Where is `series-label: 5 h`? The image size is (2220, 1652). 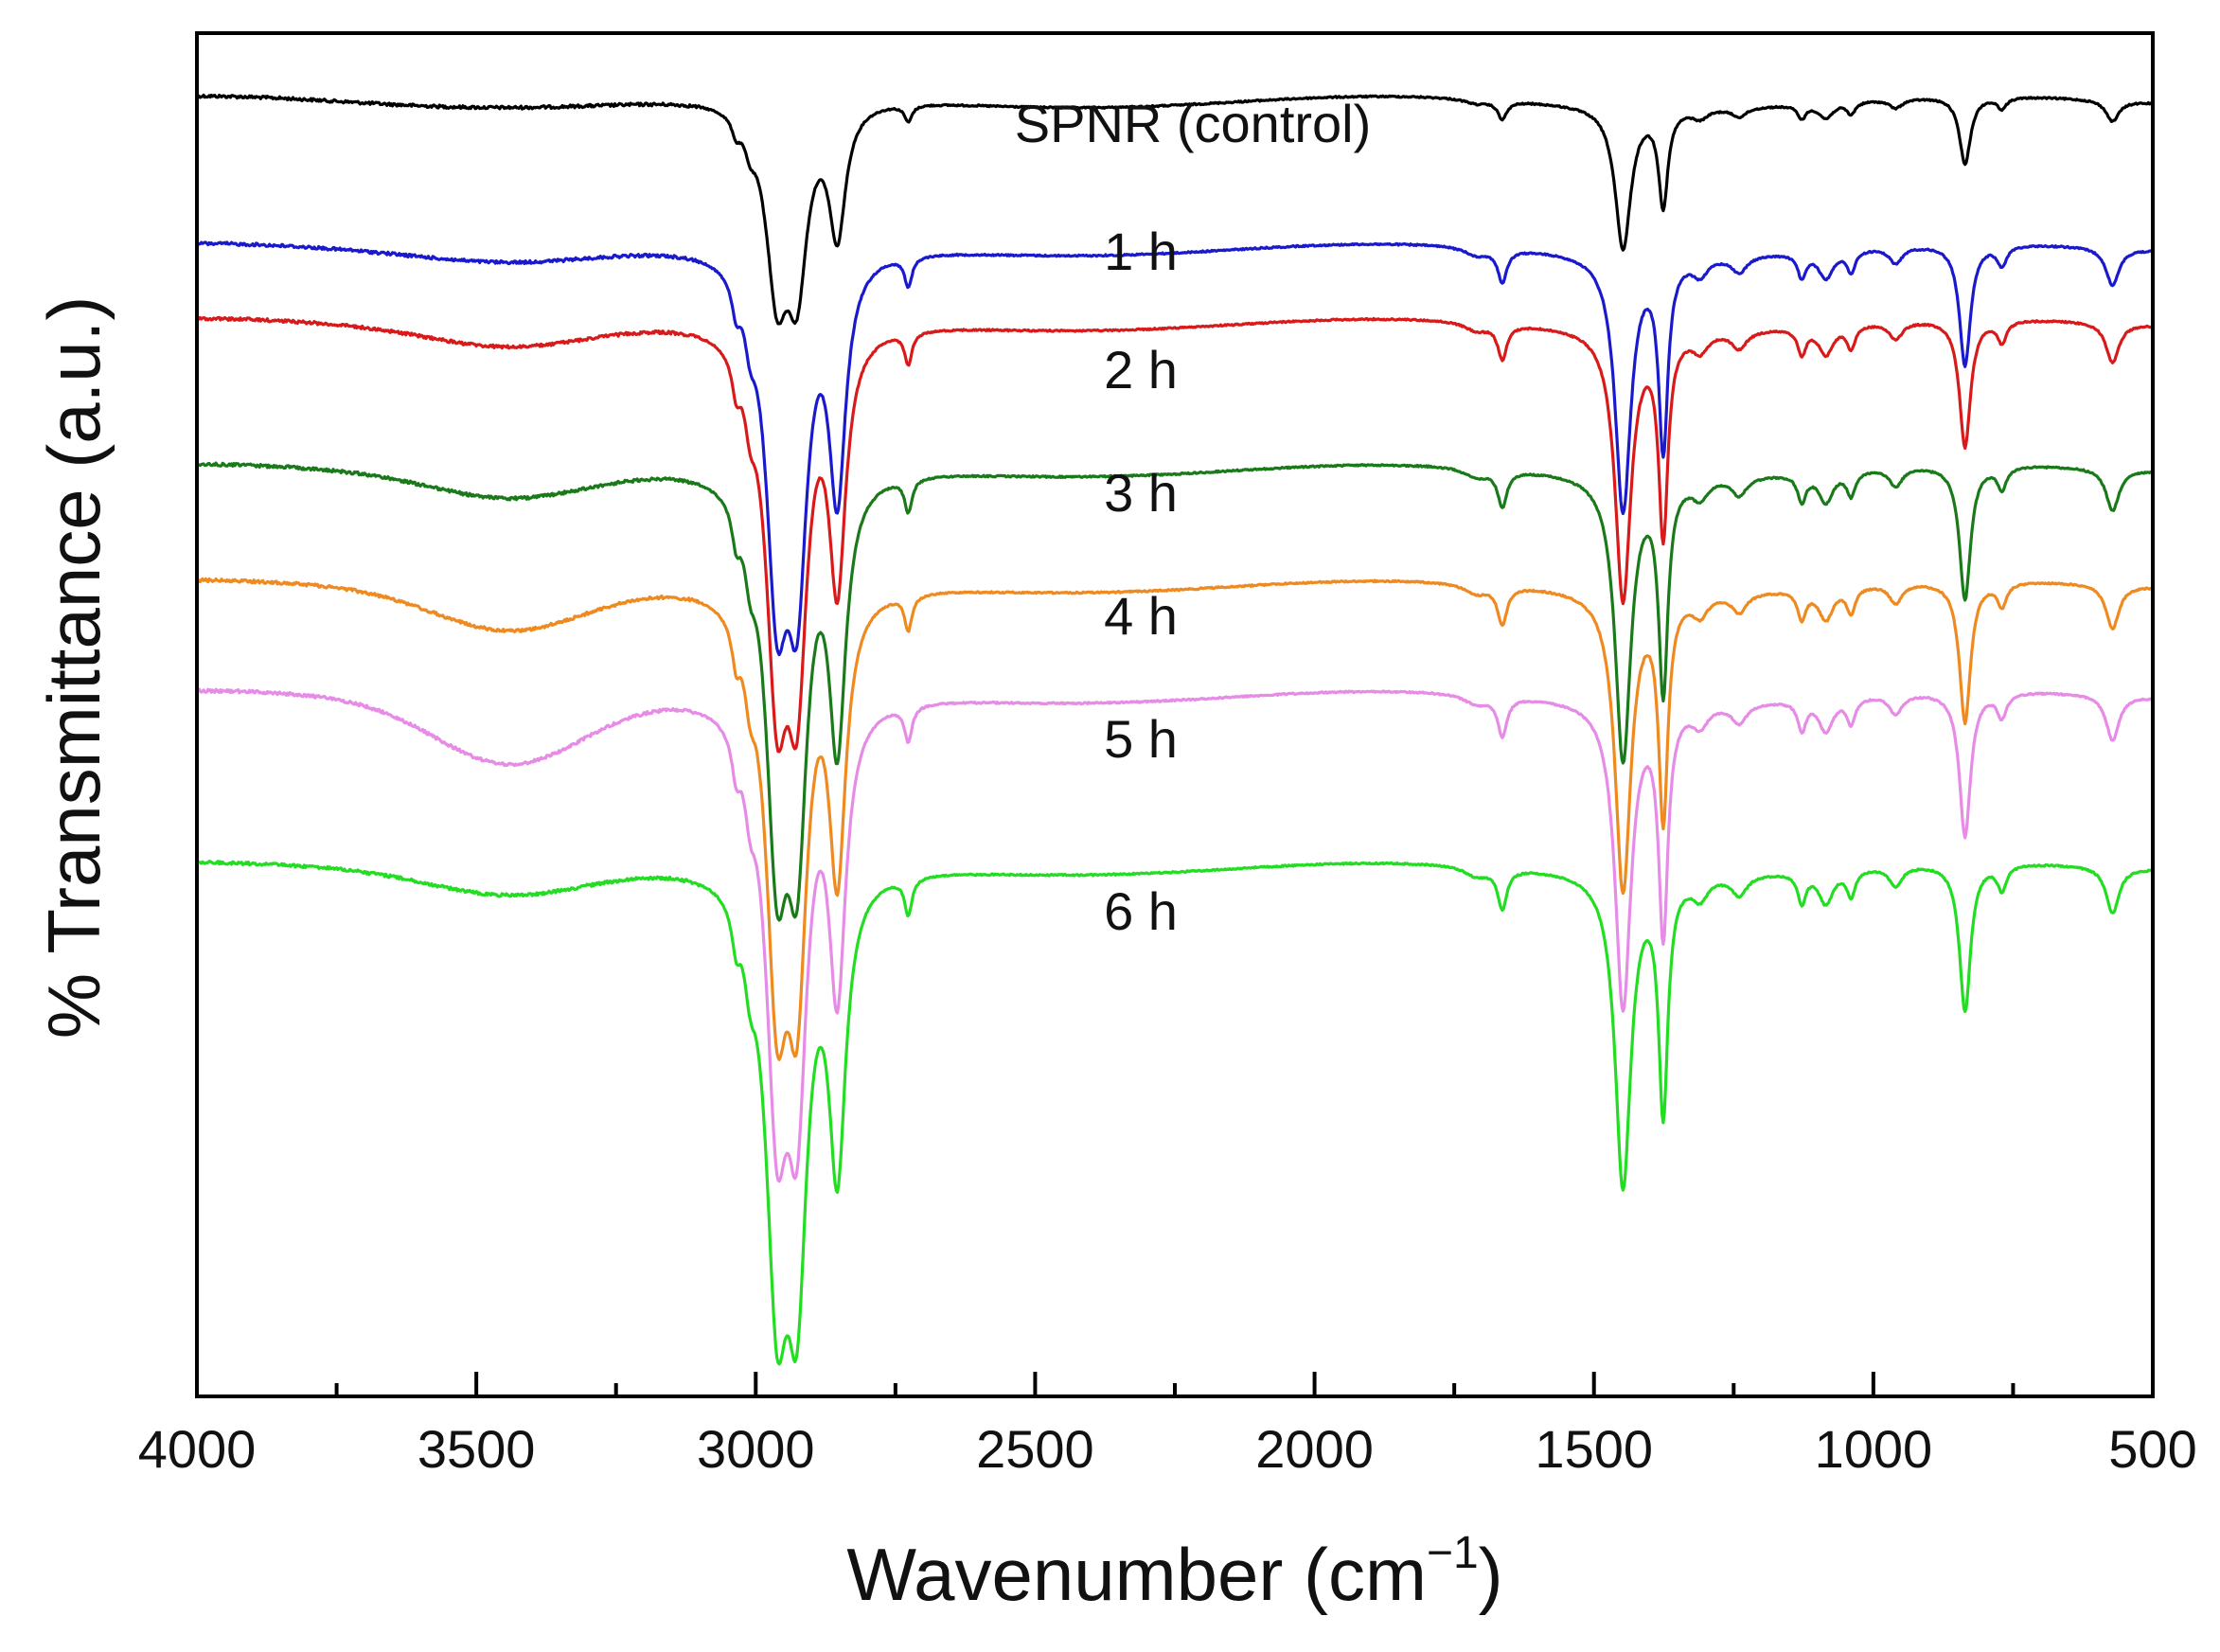 series-label: 5 h is located at coordinates (1141, 739).